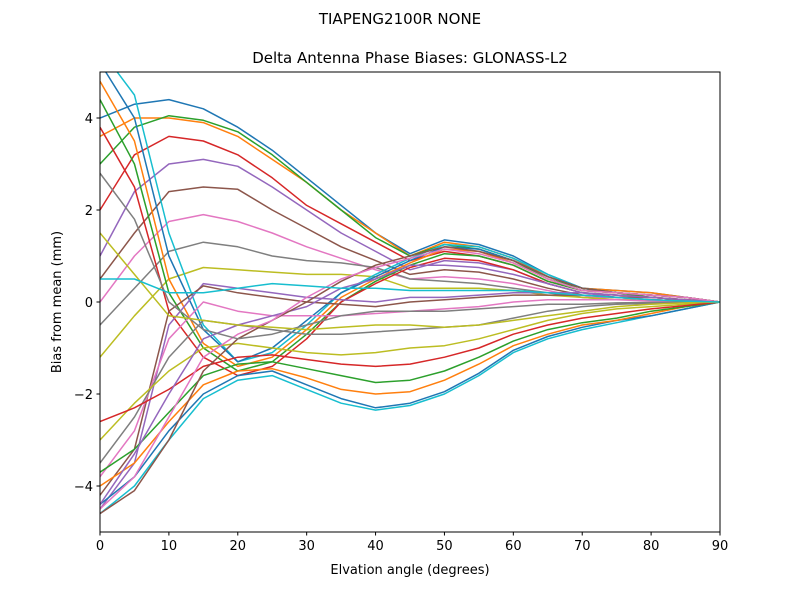 Image resolution: width=800 pixels, height=600 pixels. I want to click on y-tick-label: 0, so click(89, 303).